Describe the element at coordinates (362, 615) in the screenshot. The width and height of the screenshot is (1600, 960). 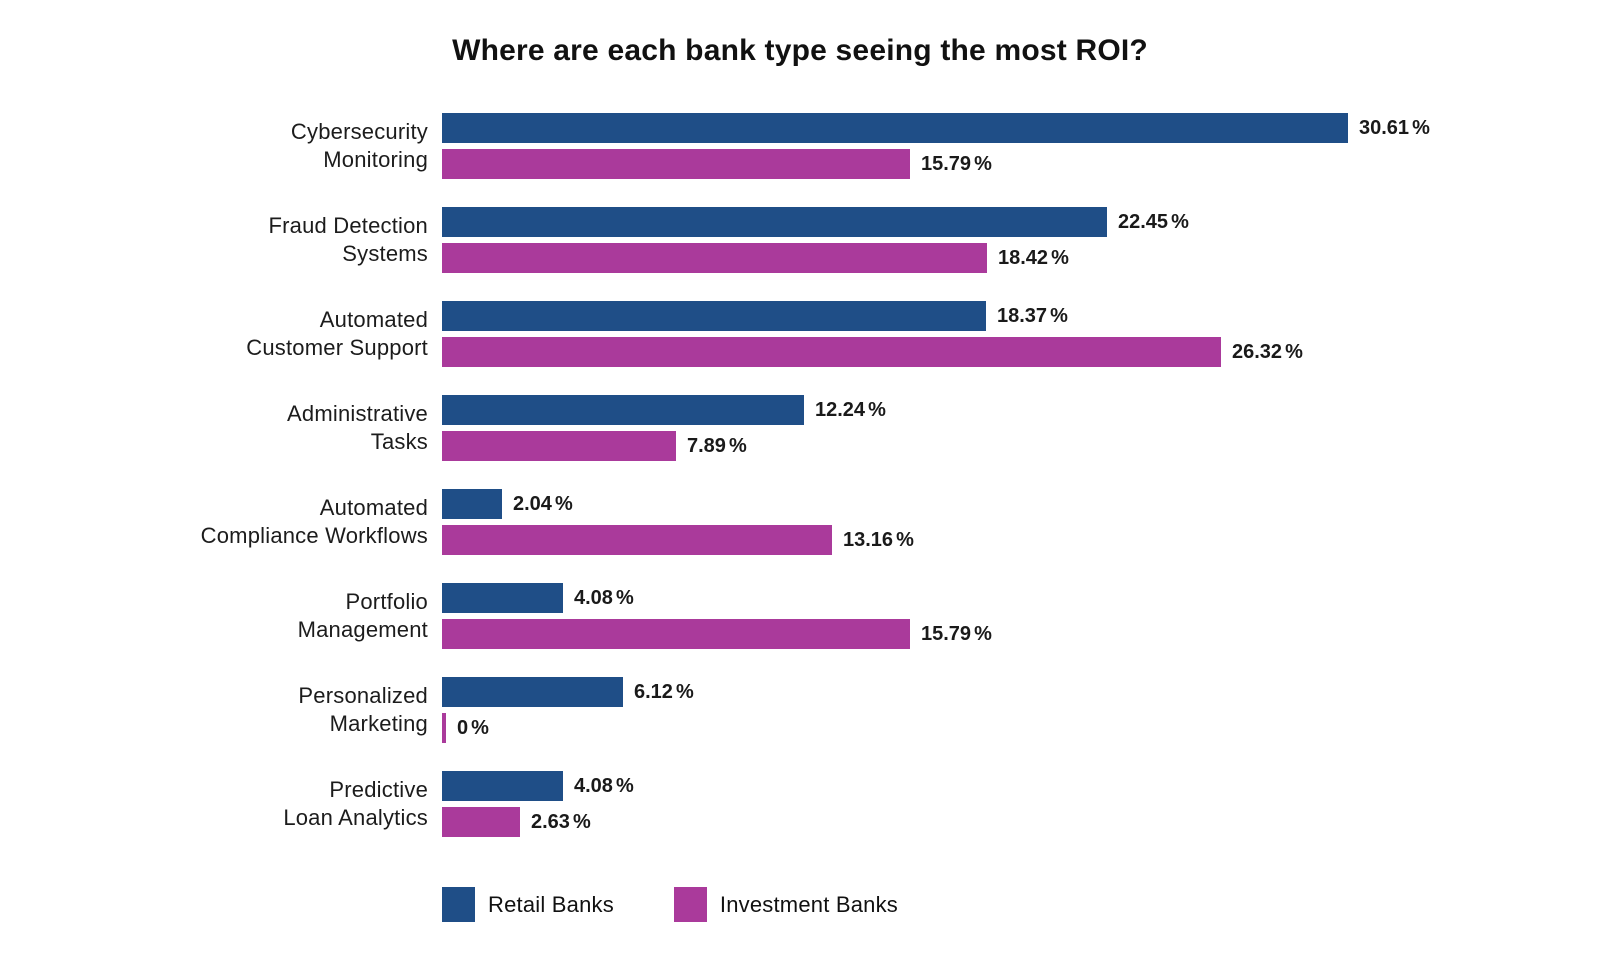
I see `category-label: Portfolio Management` at that location.